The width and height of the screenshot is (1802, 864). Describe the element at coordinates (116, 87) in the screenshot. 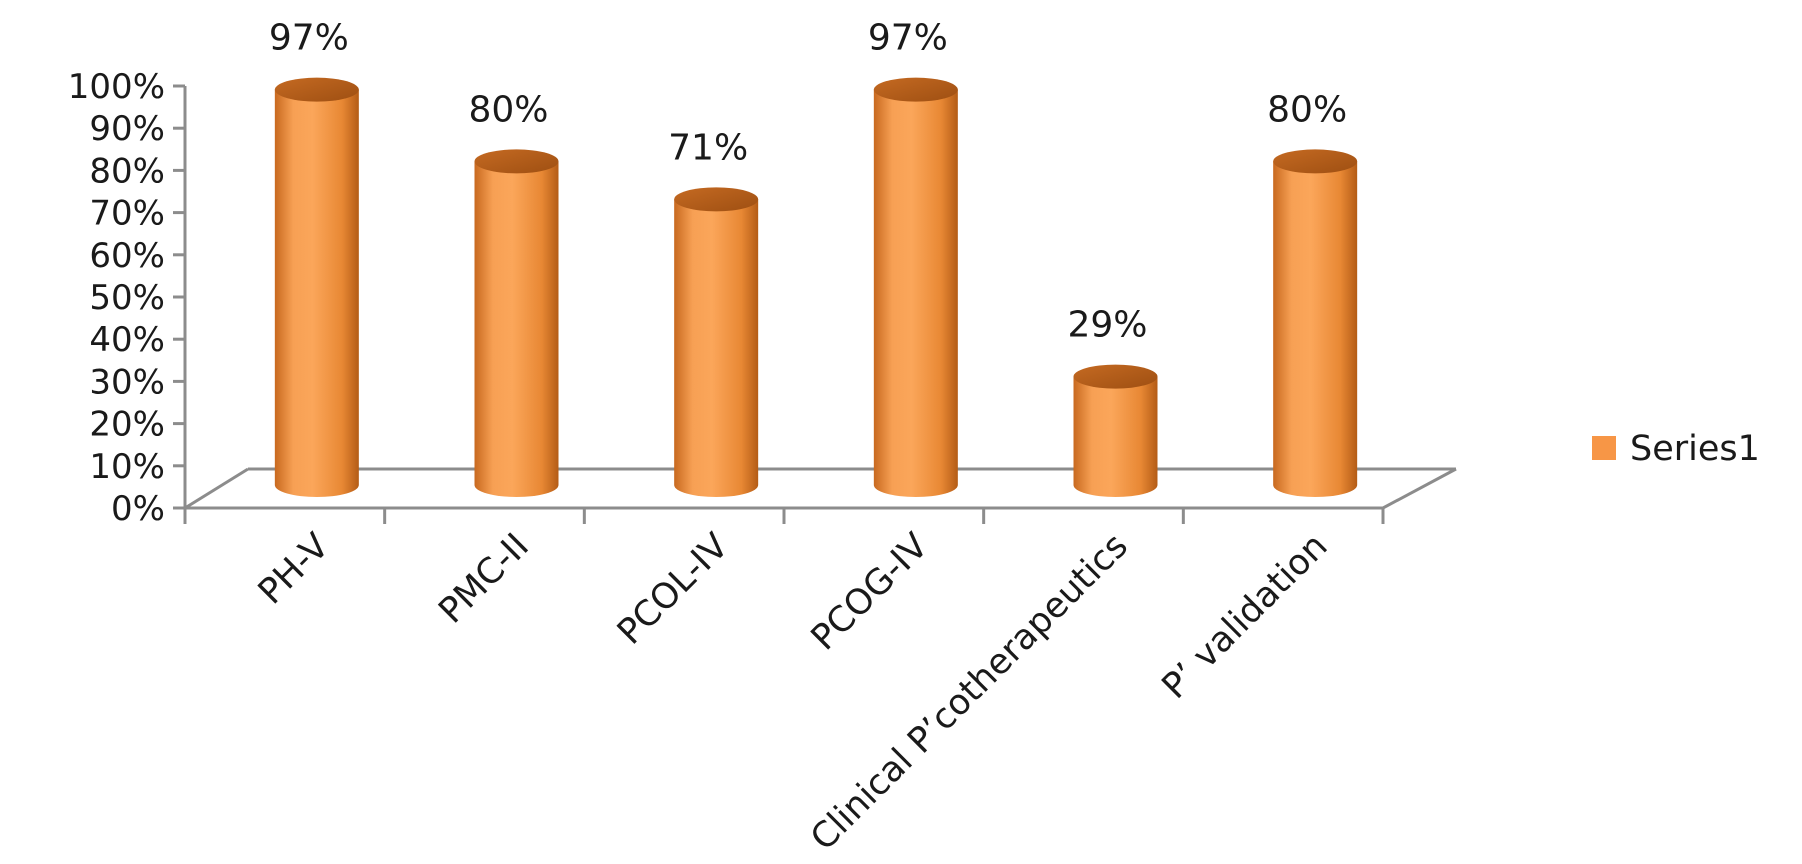

I see `y-tick-label: 100%` at that location.